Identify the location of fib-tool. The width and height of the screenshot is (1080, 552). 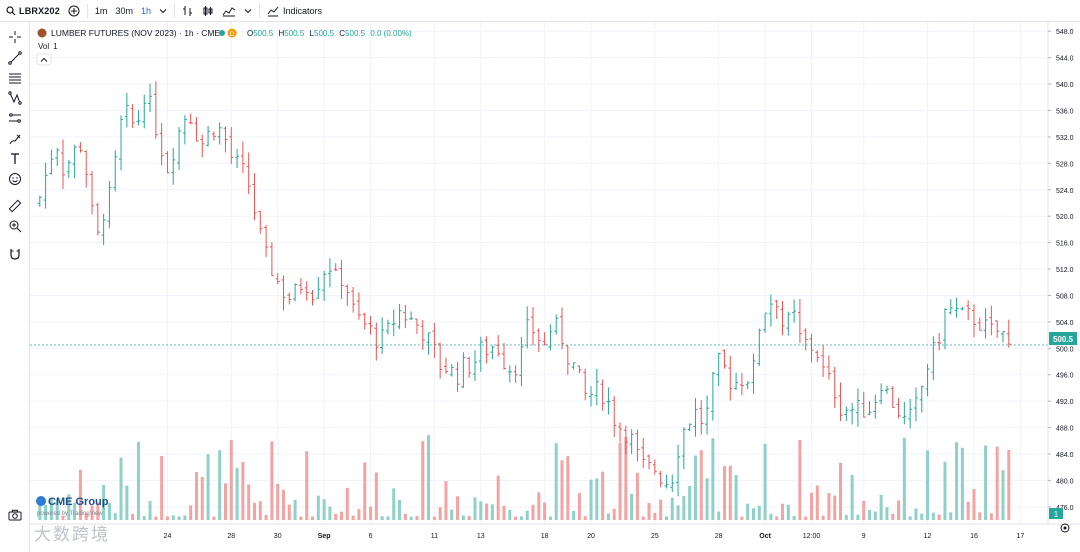
(15, 78).